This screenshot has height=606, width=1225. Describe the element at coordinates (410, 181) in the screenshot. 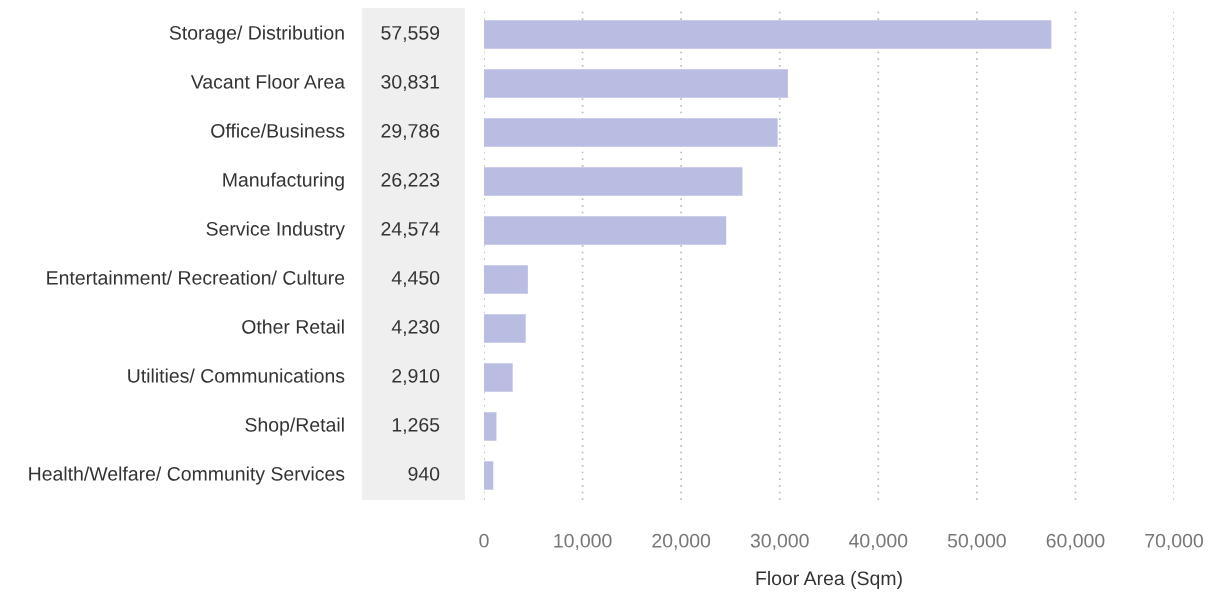

I see `data-label: 26,223` at that location.